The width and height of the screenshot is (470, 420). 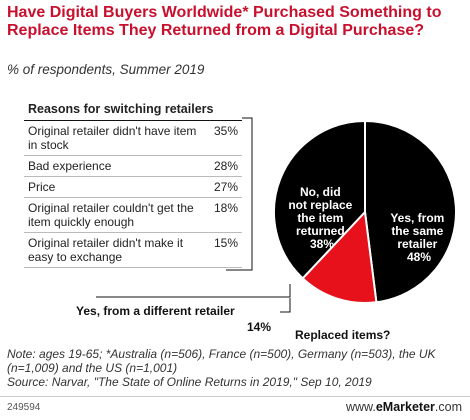 I want to click on brand-logo: www.eMarketer.com, so click(x=404, y=407).